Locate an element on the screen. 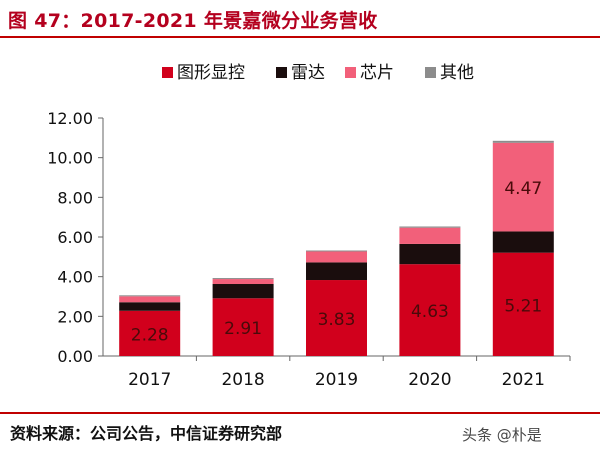 The height and width of the screenshot is (458, 600). x-axis-labels: 2017 2018 2019 2020 2021 is located at coordinates (349, 373).